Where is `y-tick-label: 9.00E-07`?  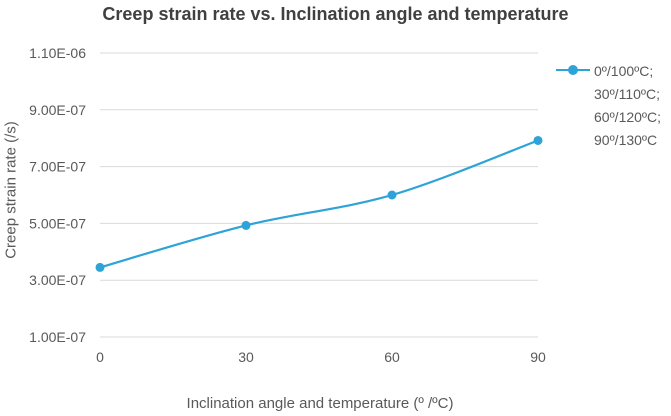
y-tick-label: 9.00E-07 is located at coordinates (57, 110).